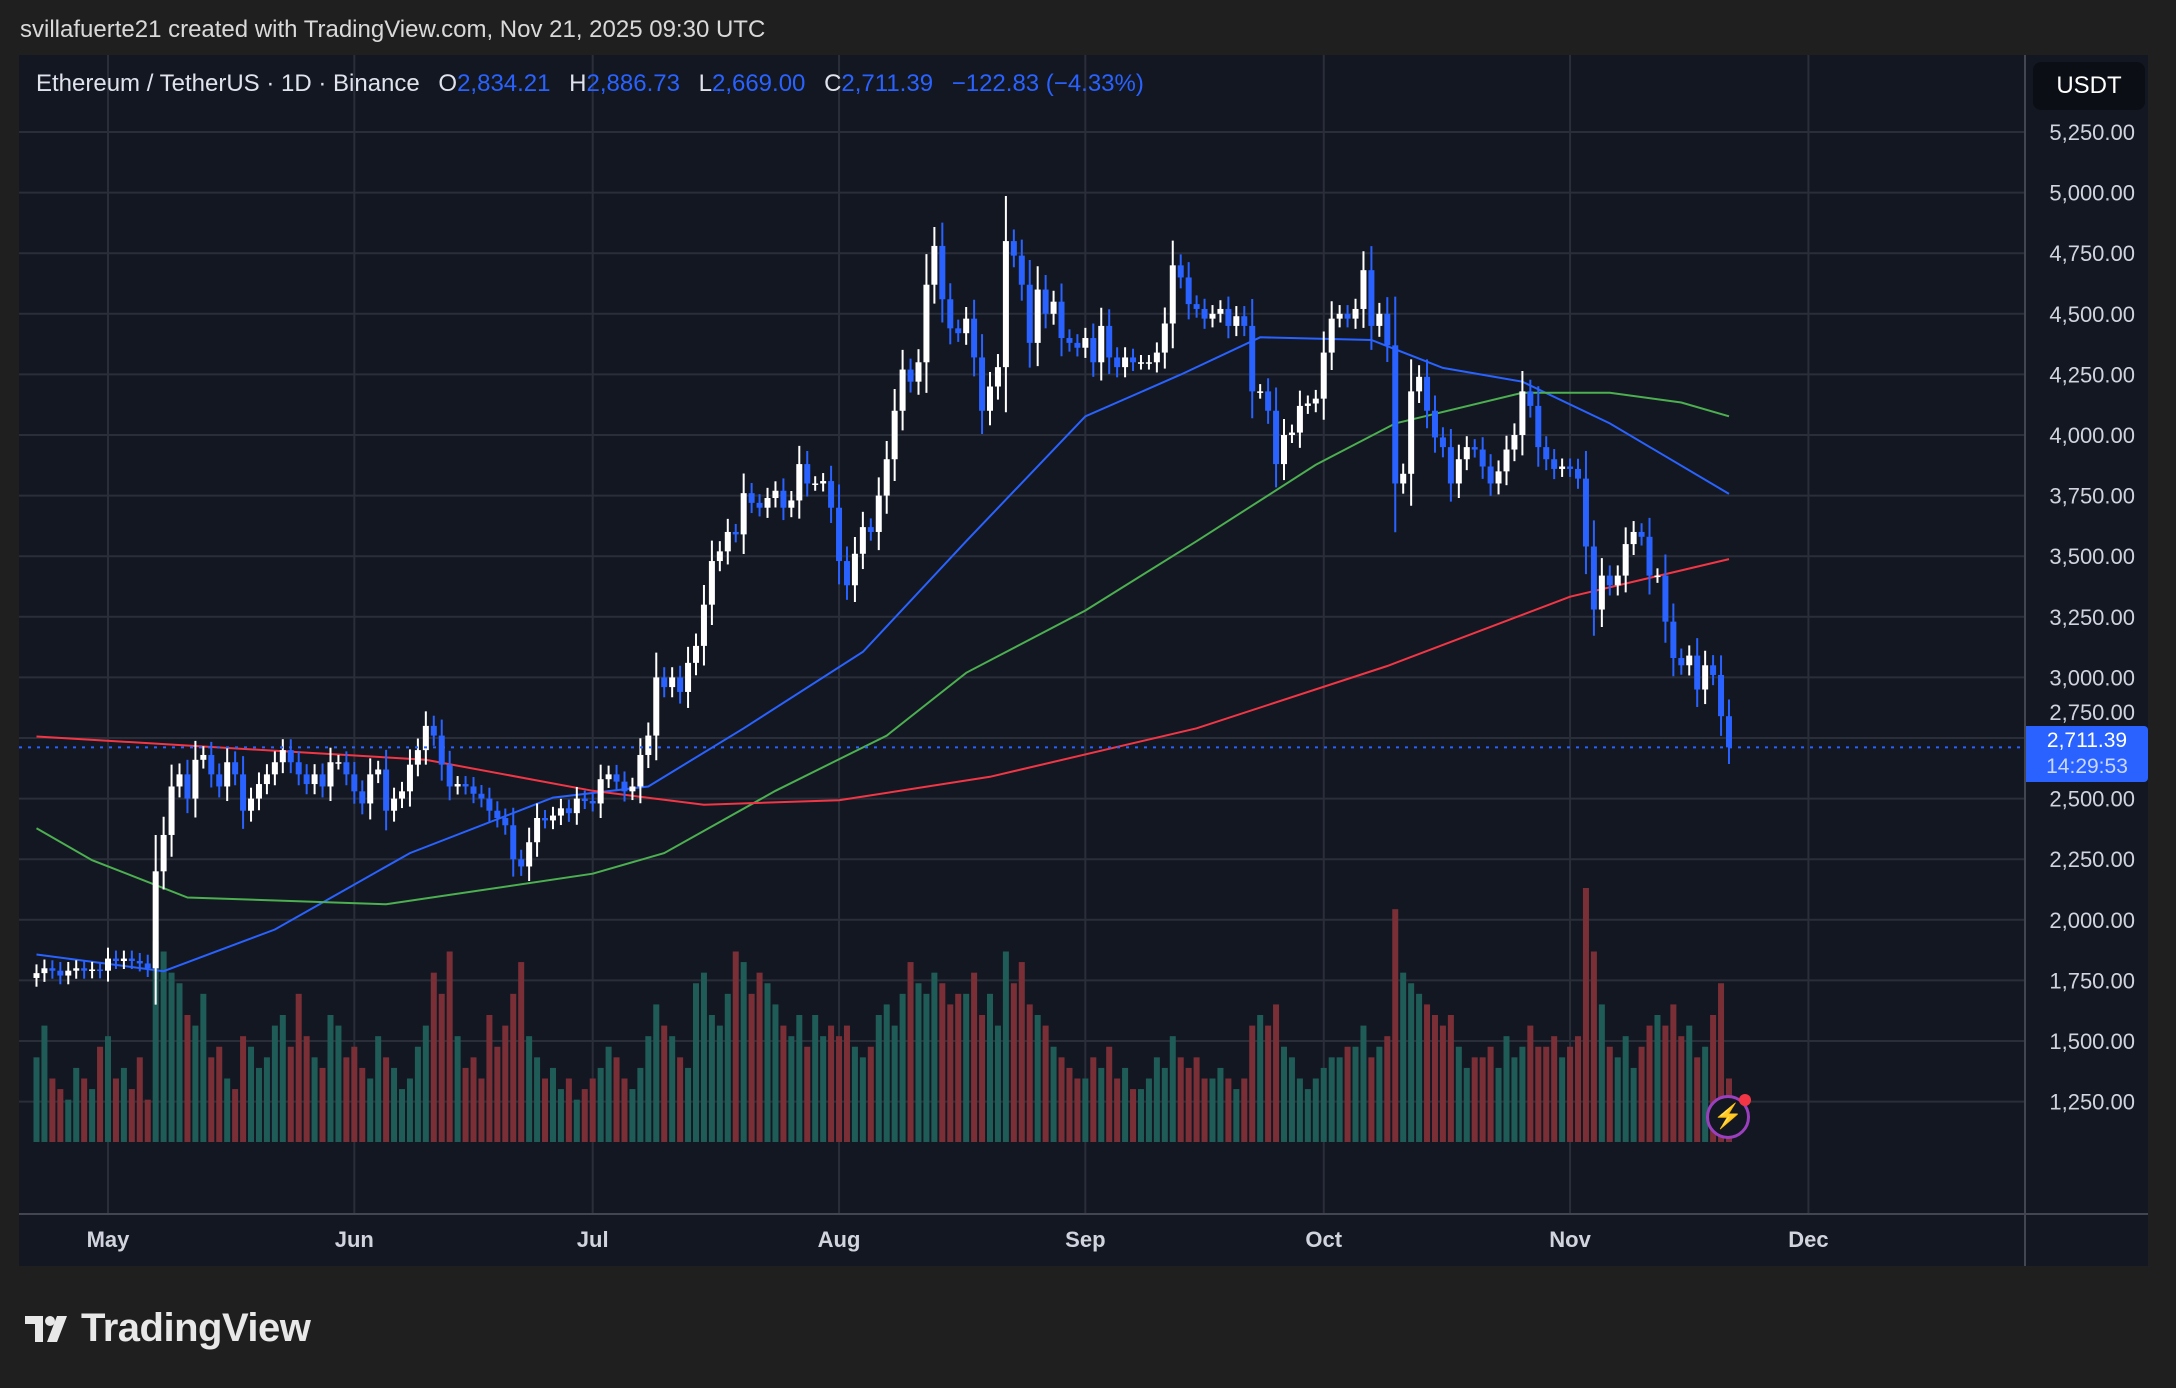 This screenshot has height=1388, width=2176. Describe the element at coordinates (578, 83) in the screenshot. I see `high-label: H` at that location.